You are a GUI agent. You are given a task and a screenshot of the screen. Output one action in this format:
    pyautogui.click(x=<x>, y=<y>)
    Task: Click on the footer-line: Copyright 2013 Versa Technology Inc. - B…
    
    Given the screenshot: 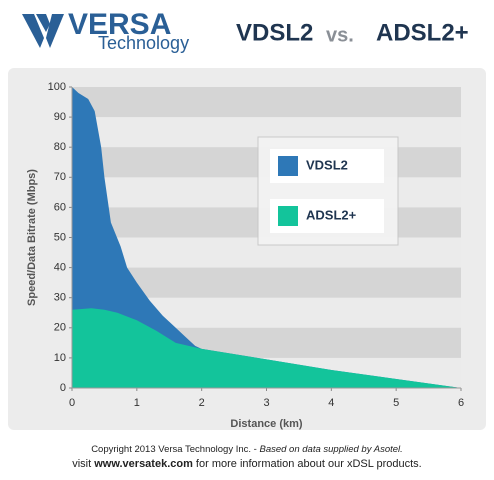 What is the action you would take?
    pyautogui.click(x=247, y=449)
    